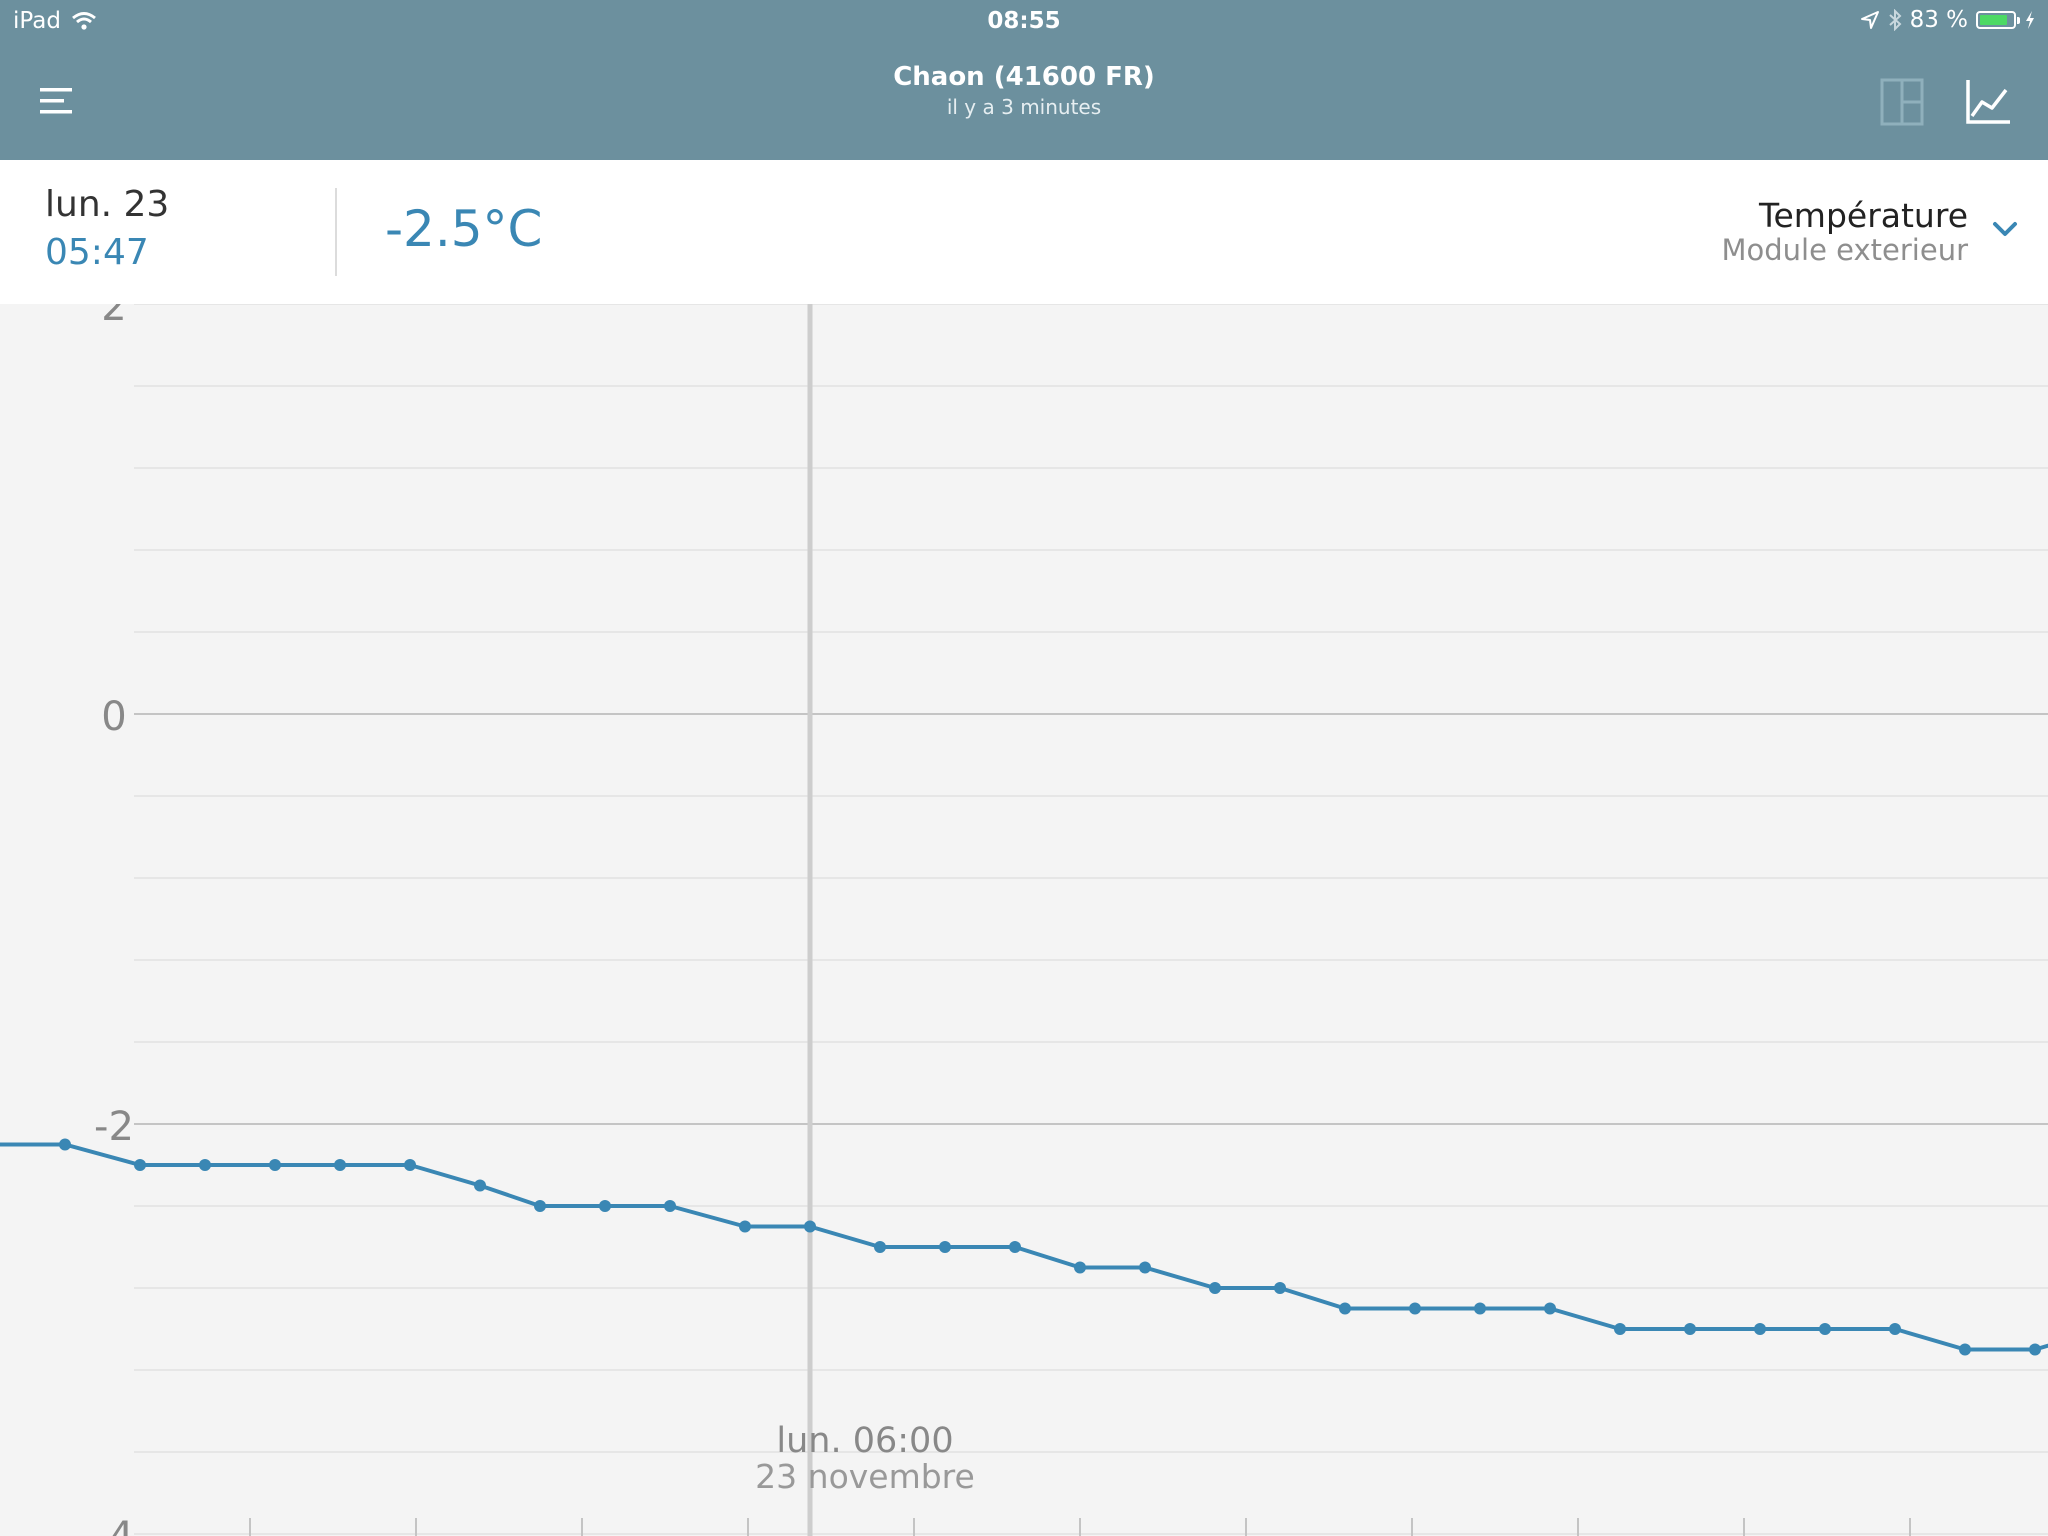 The height and width of the screenshot is (1536, 2048). Describe the element at coordinates (113, 317) in the screenshot. I see `y-tick-label: 2` at that location.